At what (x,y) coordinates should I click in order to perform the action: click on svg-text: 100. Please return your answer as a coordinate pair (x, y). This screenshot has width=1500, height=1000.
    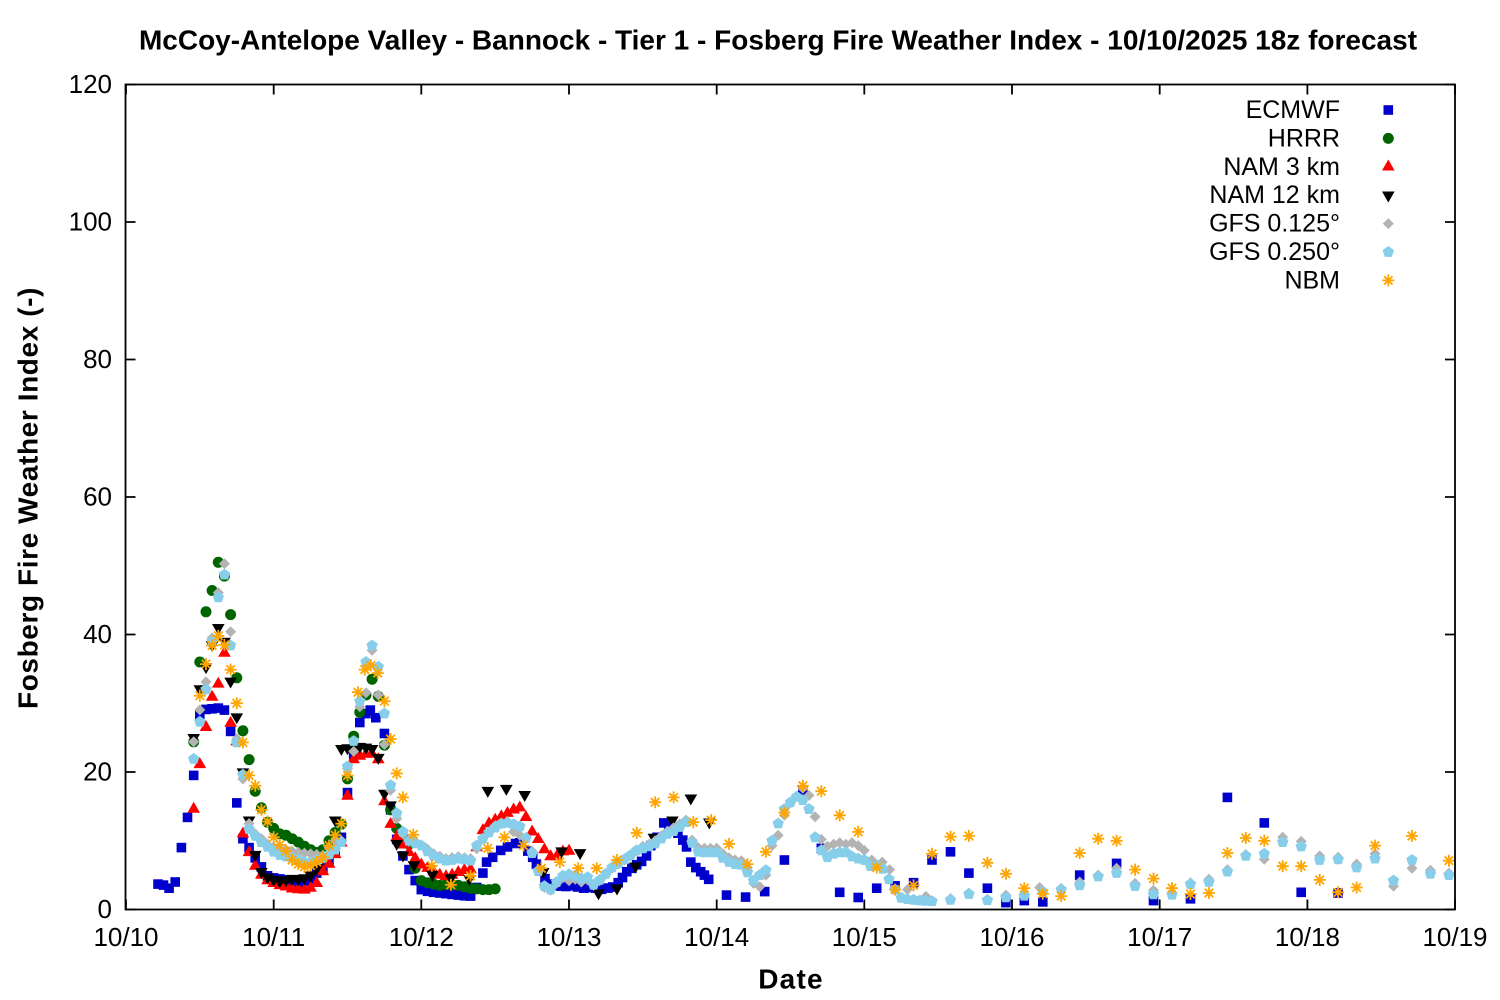
    Looking at the image, I should click on (90, 222).